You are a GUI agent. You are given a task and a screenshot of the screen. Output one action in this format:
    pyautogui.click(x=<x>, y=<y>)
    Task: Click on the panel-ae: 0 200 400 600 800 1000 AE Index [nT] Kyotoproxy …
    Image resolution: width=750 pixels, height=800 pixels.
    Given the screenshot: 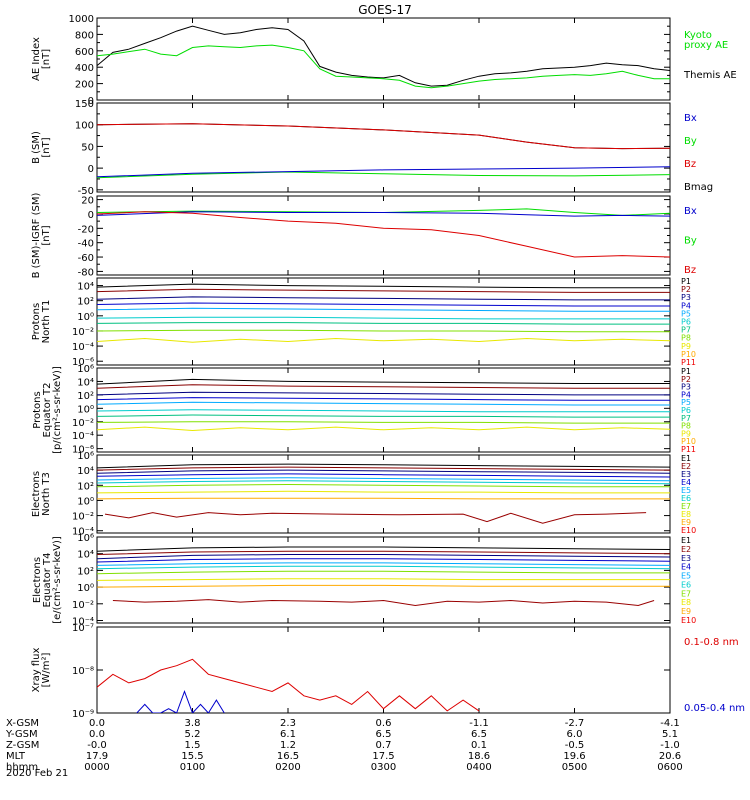 What is the action you would take?
    pyautogui.click(x=384, y=60)
    